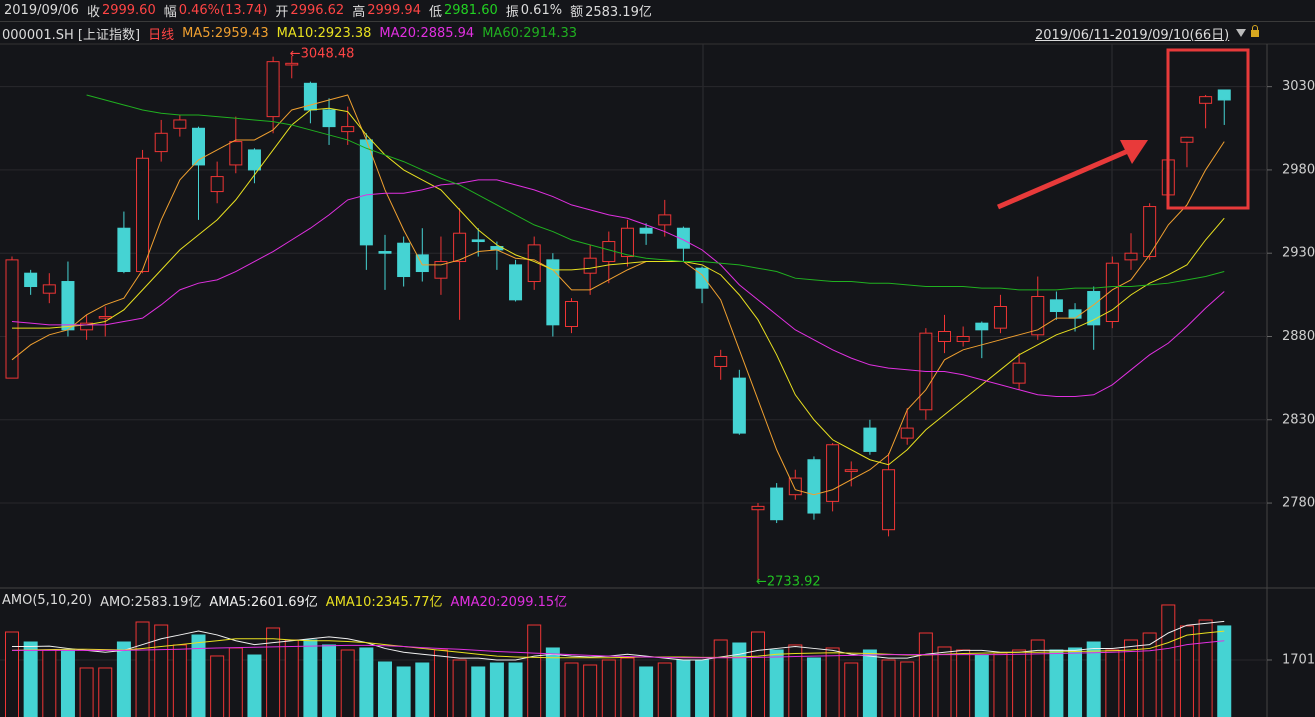 The image size is (1315, 717). I want to click on ama-line, so click(618, 649).